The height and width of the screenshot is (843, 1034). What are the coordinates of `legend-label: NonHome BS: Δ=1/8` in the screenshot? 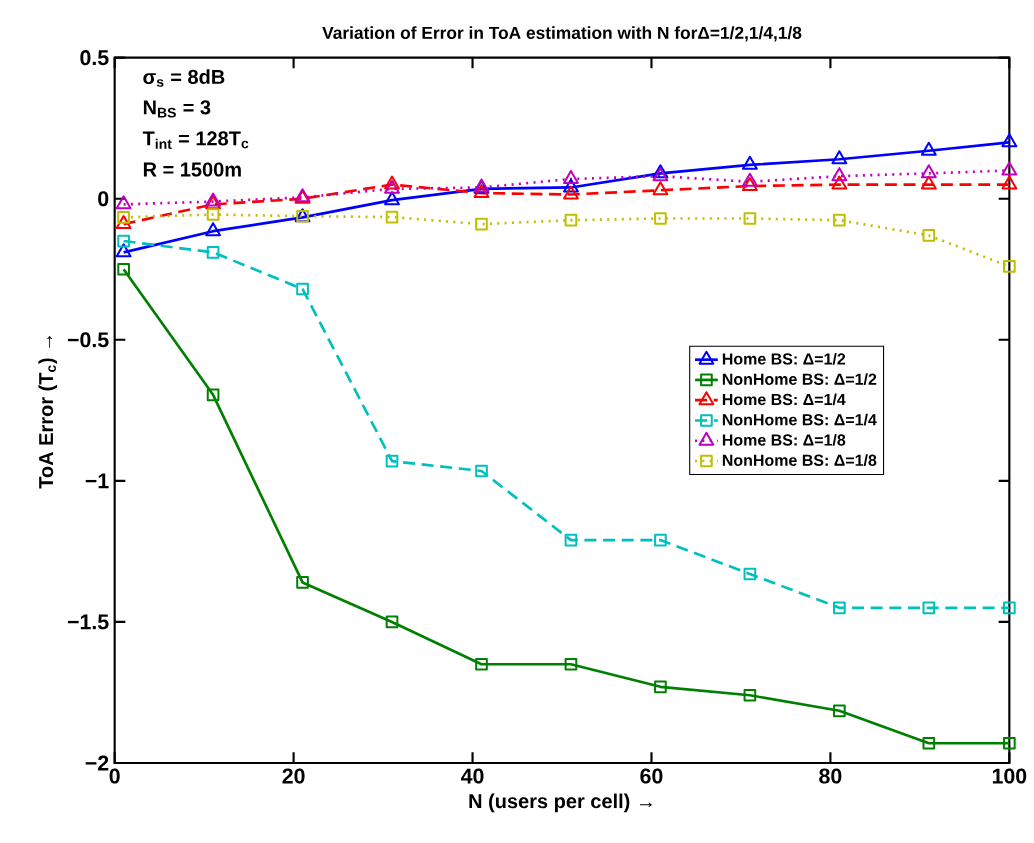 It's located at (799, 460).